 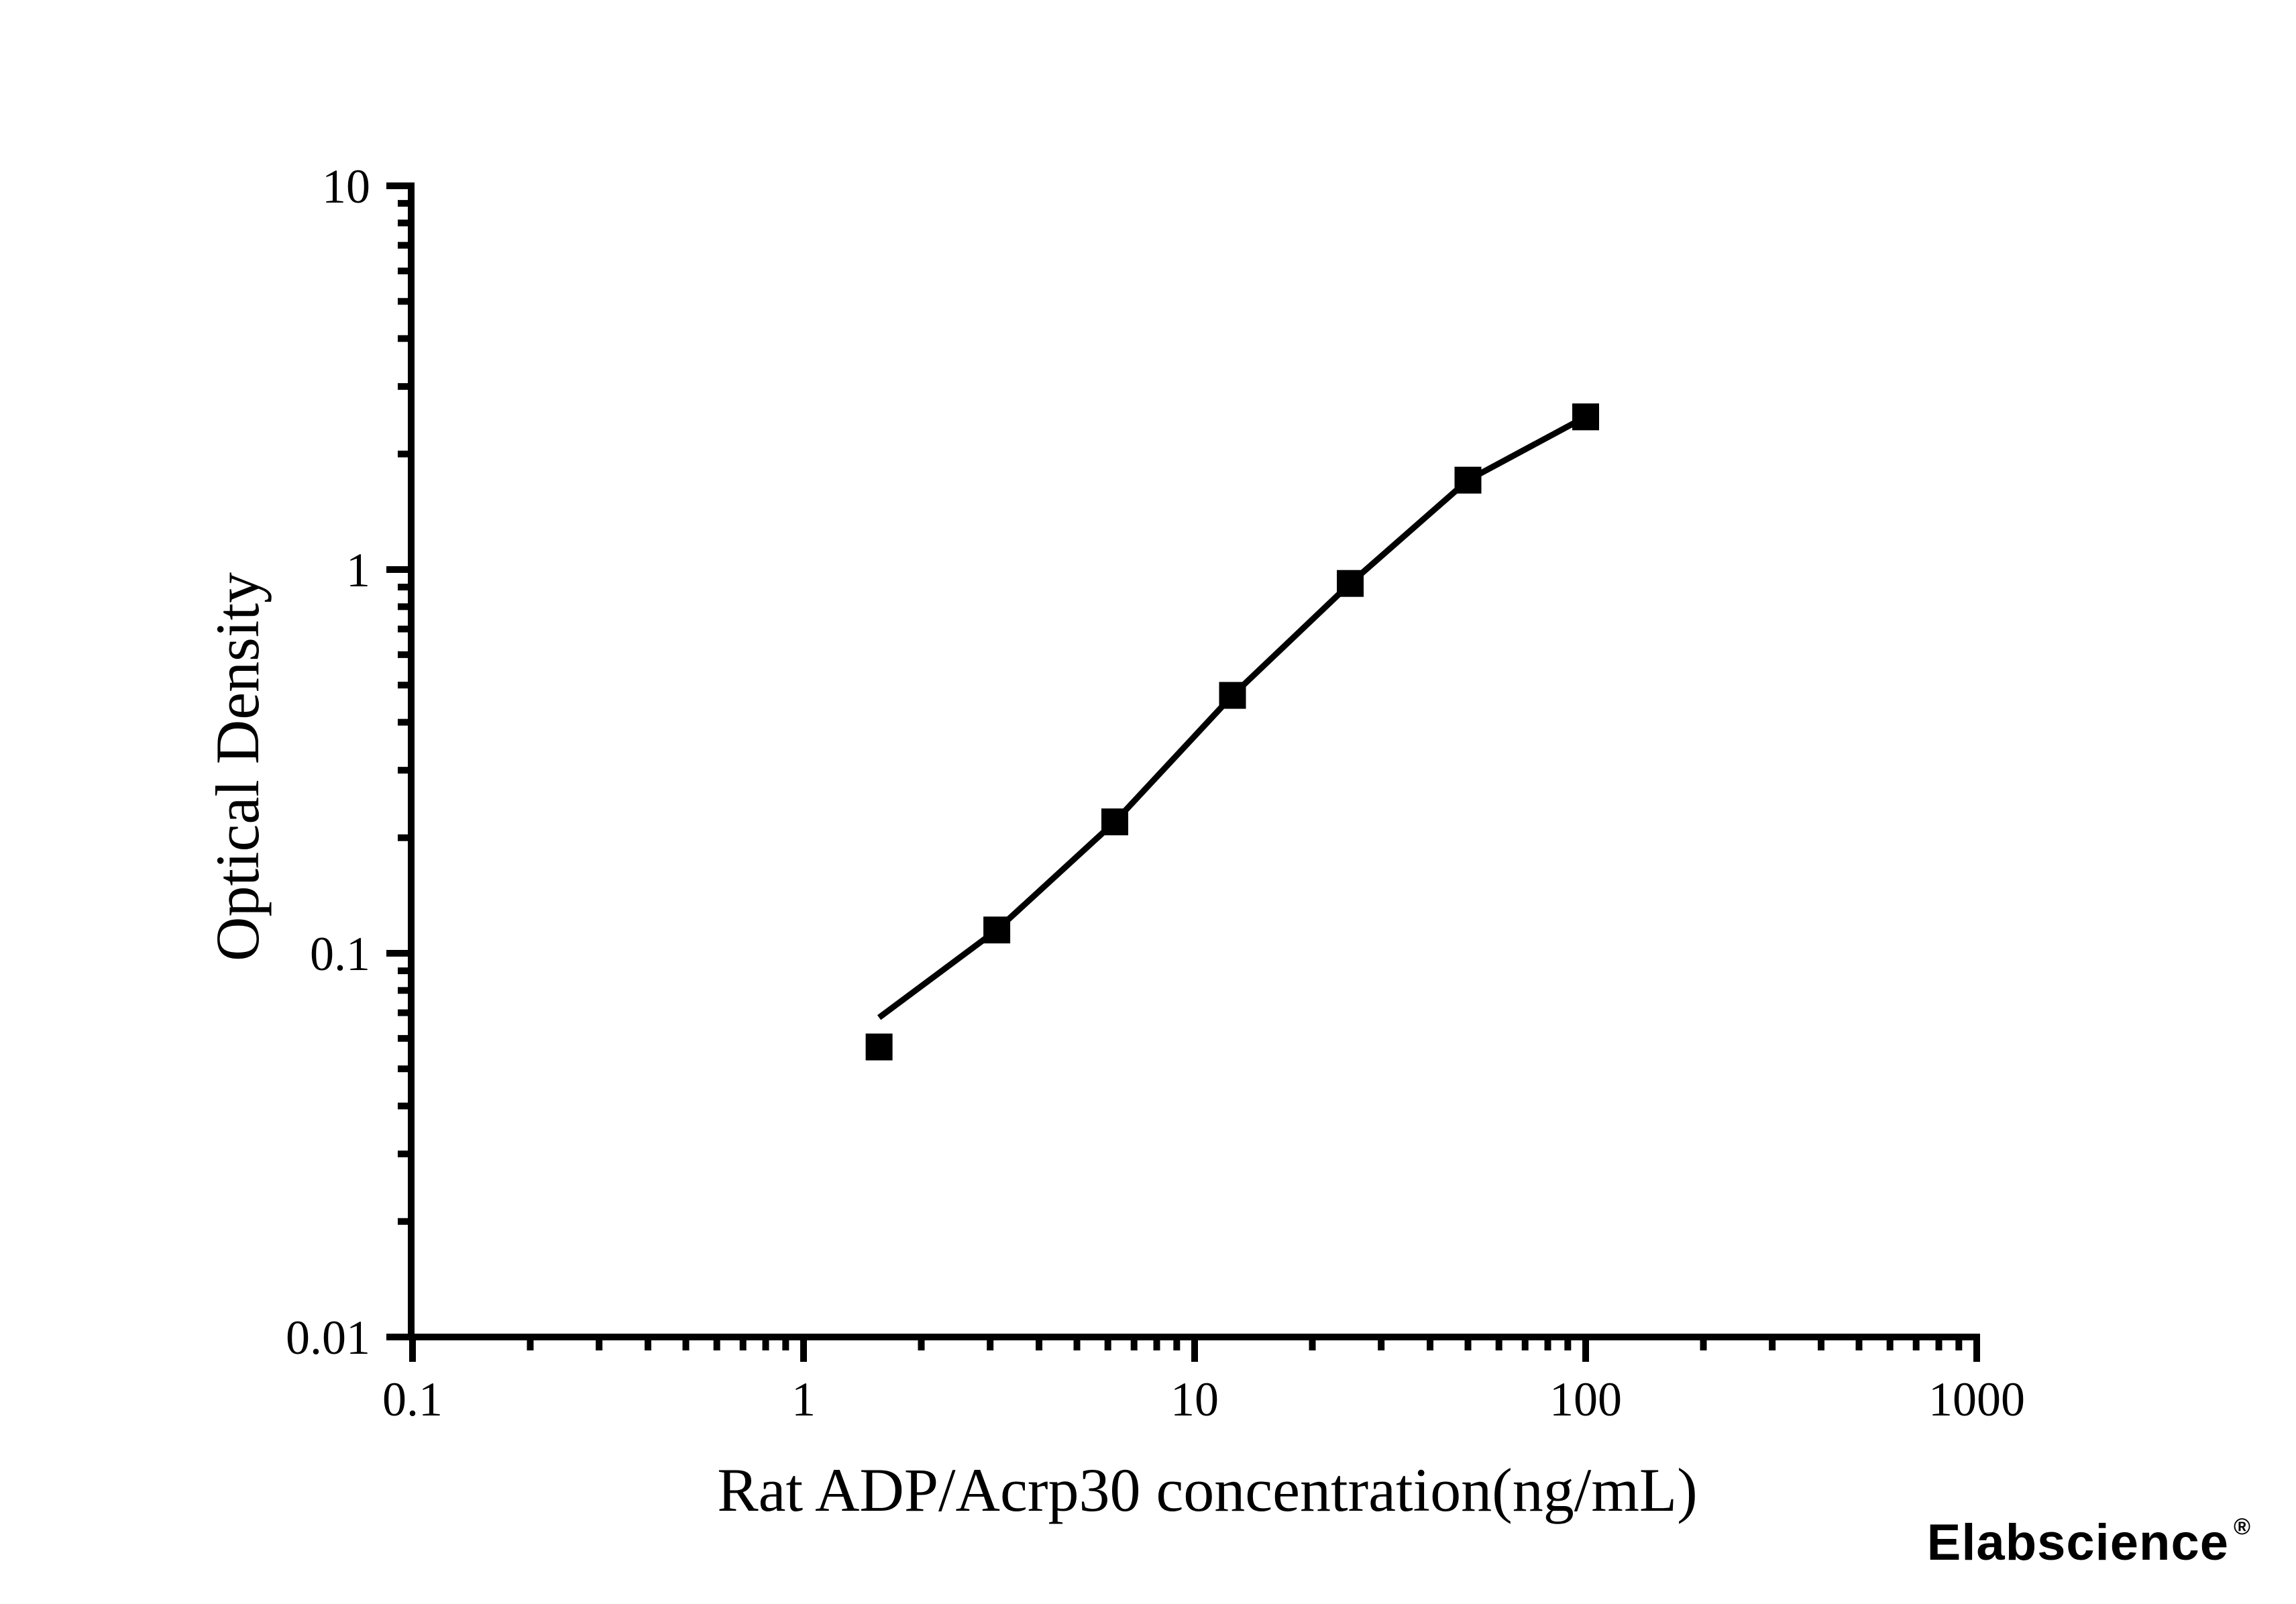 What do you see at coordinates (1194, 1400) in the screenshot?
I see `x-tick-label: 10` at bounding box center [1194, 1400].